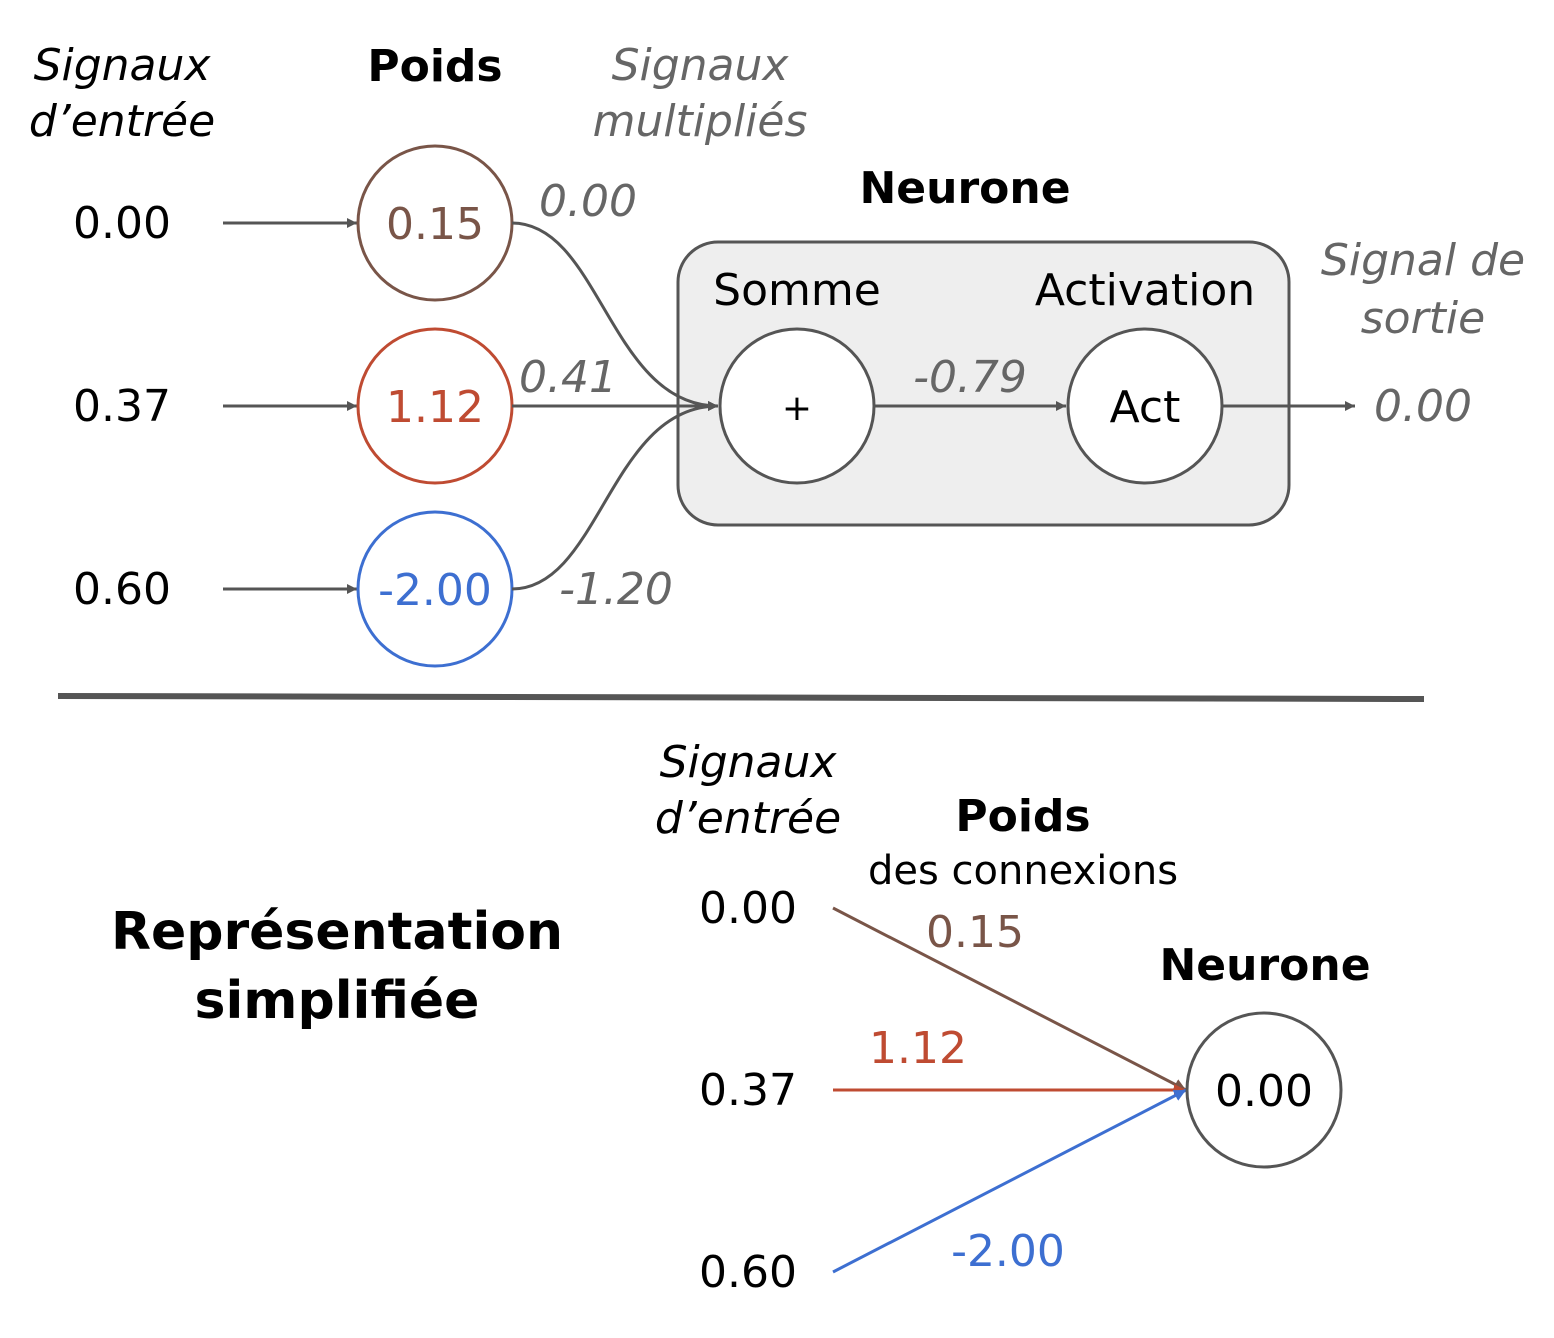  Describe the element at coordinates (1423, 406) in the screenshot. I see `output-value: 0.00` at that location.